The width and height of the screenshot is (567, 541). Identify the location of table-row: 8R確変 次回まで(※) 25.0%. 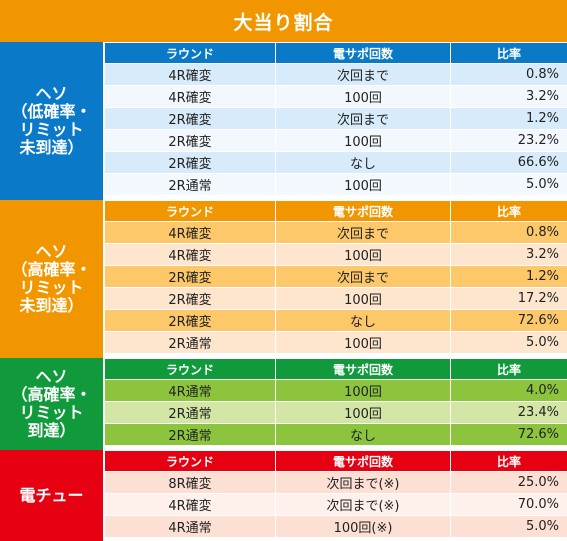
(335, 482).